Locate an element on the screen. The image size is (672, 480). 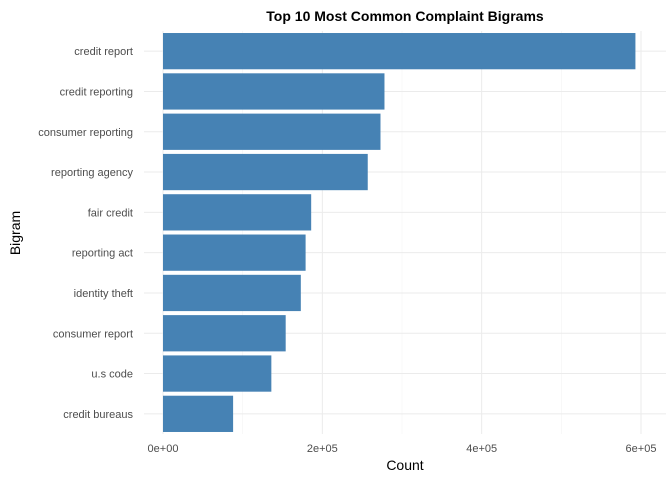
y-tick-label: credit report is located at coordinates (103, 52).